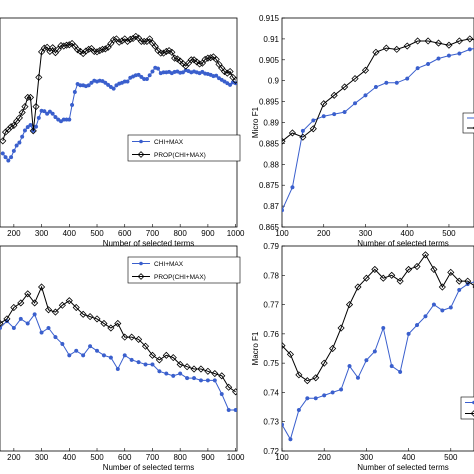 This screenshot has height=474, width=474. I want to click on y-tick-label: 0.88, so click(271, 164).